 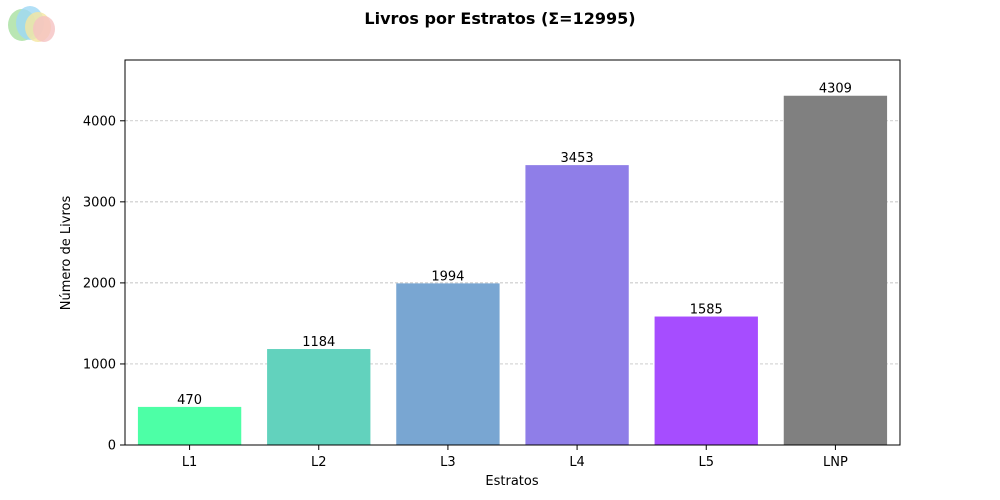 What do you see at coordinates (835, 462) in the screenshot?
I see `x-tick-label: LNP` at bounding box center [835, 462].